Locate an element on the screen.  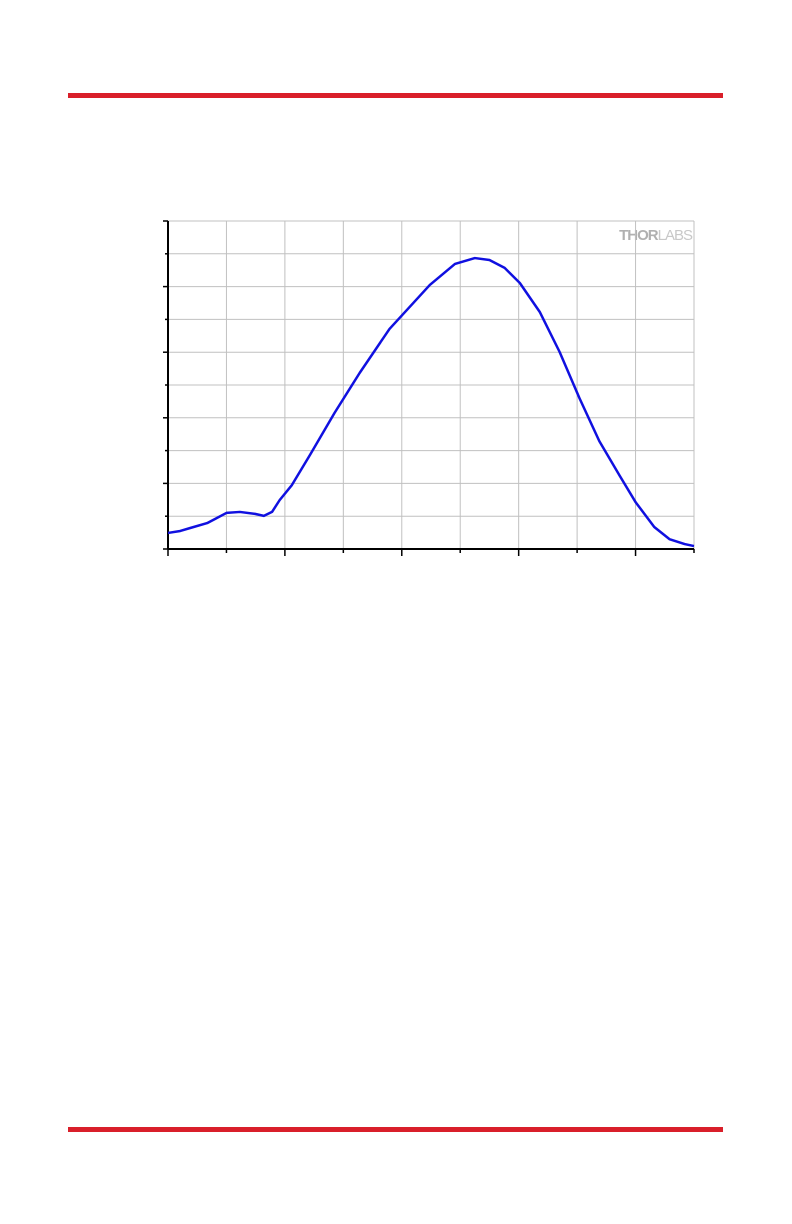
logo: THORLABS is located at coordinates (656, 235).